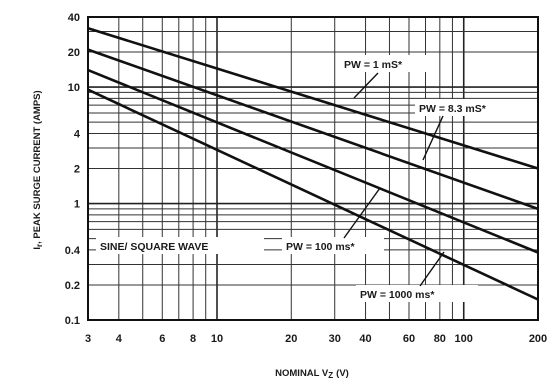  I want to click on label-box-sine, so click(180, 245).